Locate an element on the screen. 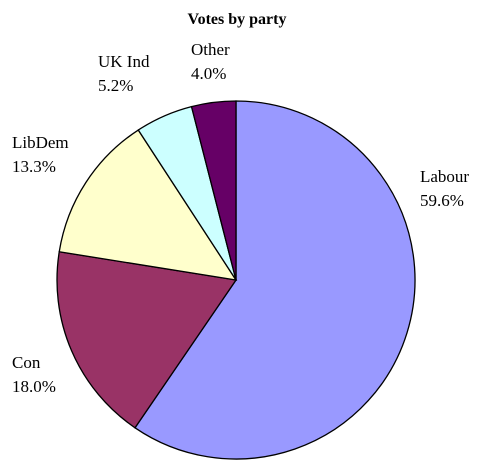  slice-name-label: Con is located at coordinates (26, 362).